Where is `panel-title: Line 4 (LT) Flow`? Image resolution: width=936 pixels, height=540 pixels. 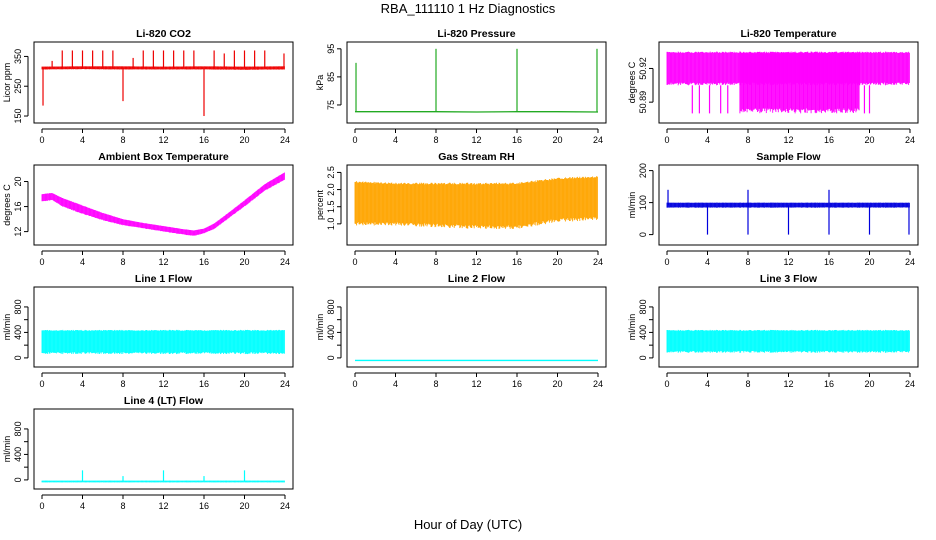 panel-title: Line 4 (LT) Flow is located at coordinates (164, 401).